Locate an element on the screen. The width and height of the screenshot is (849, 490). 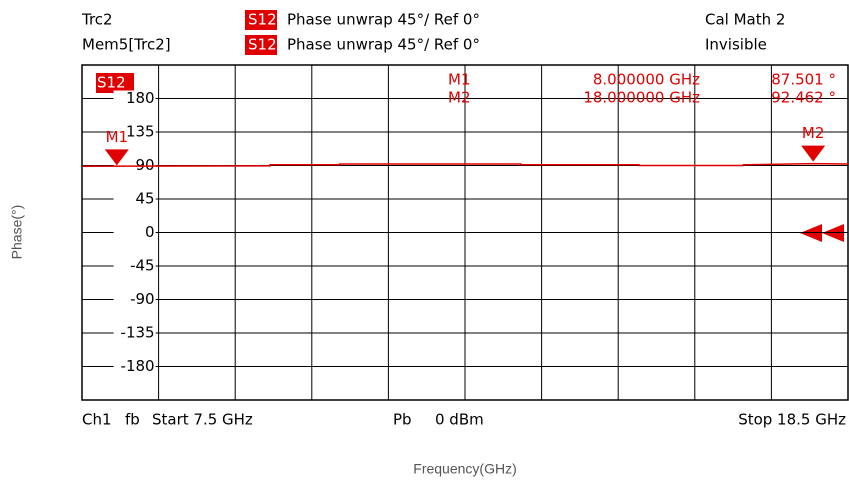
marker-table-x: 8.000000 GHz is located at coordinates (646, 80).